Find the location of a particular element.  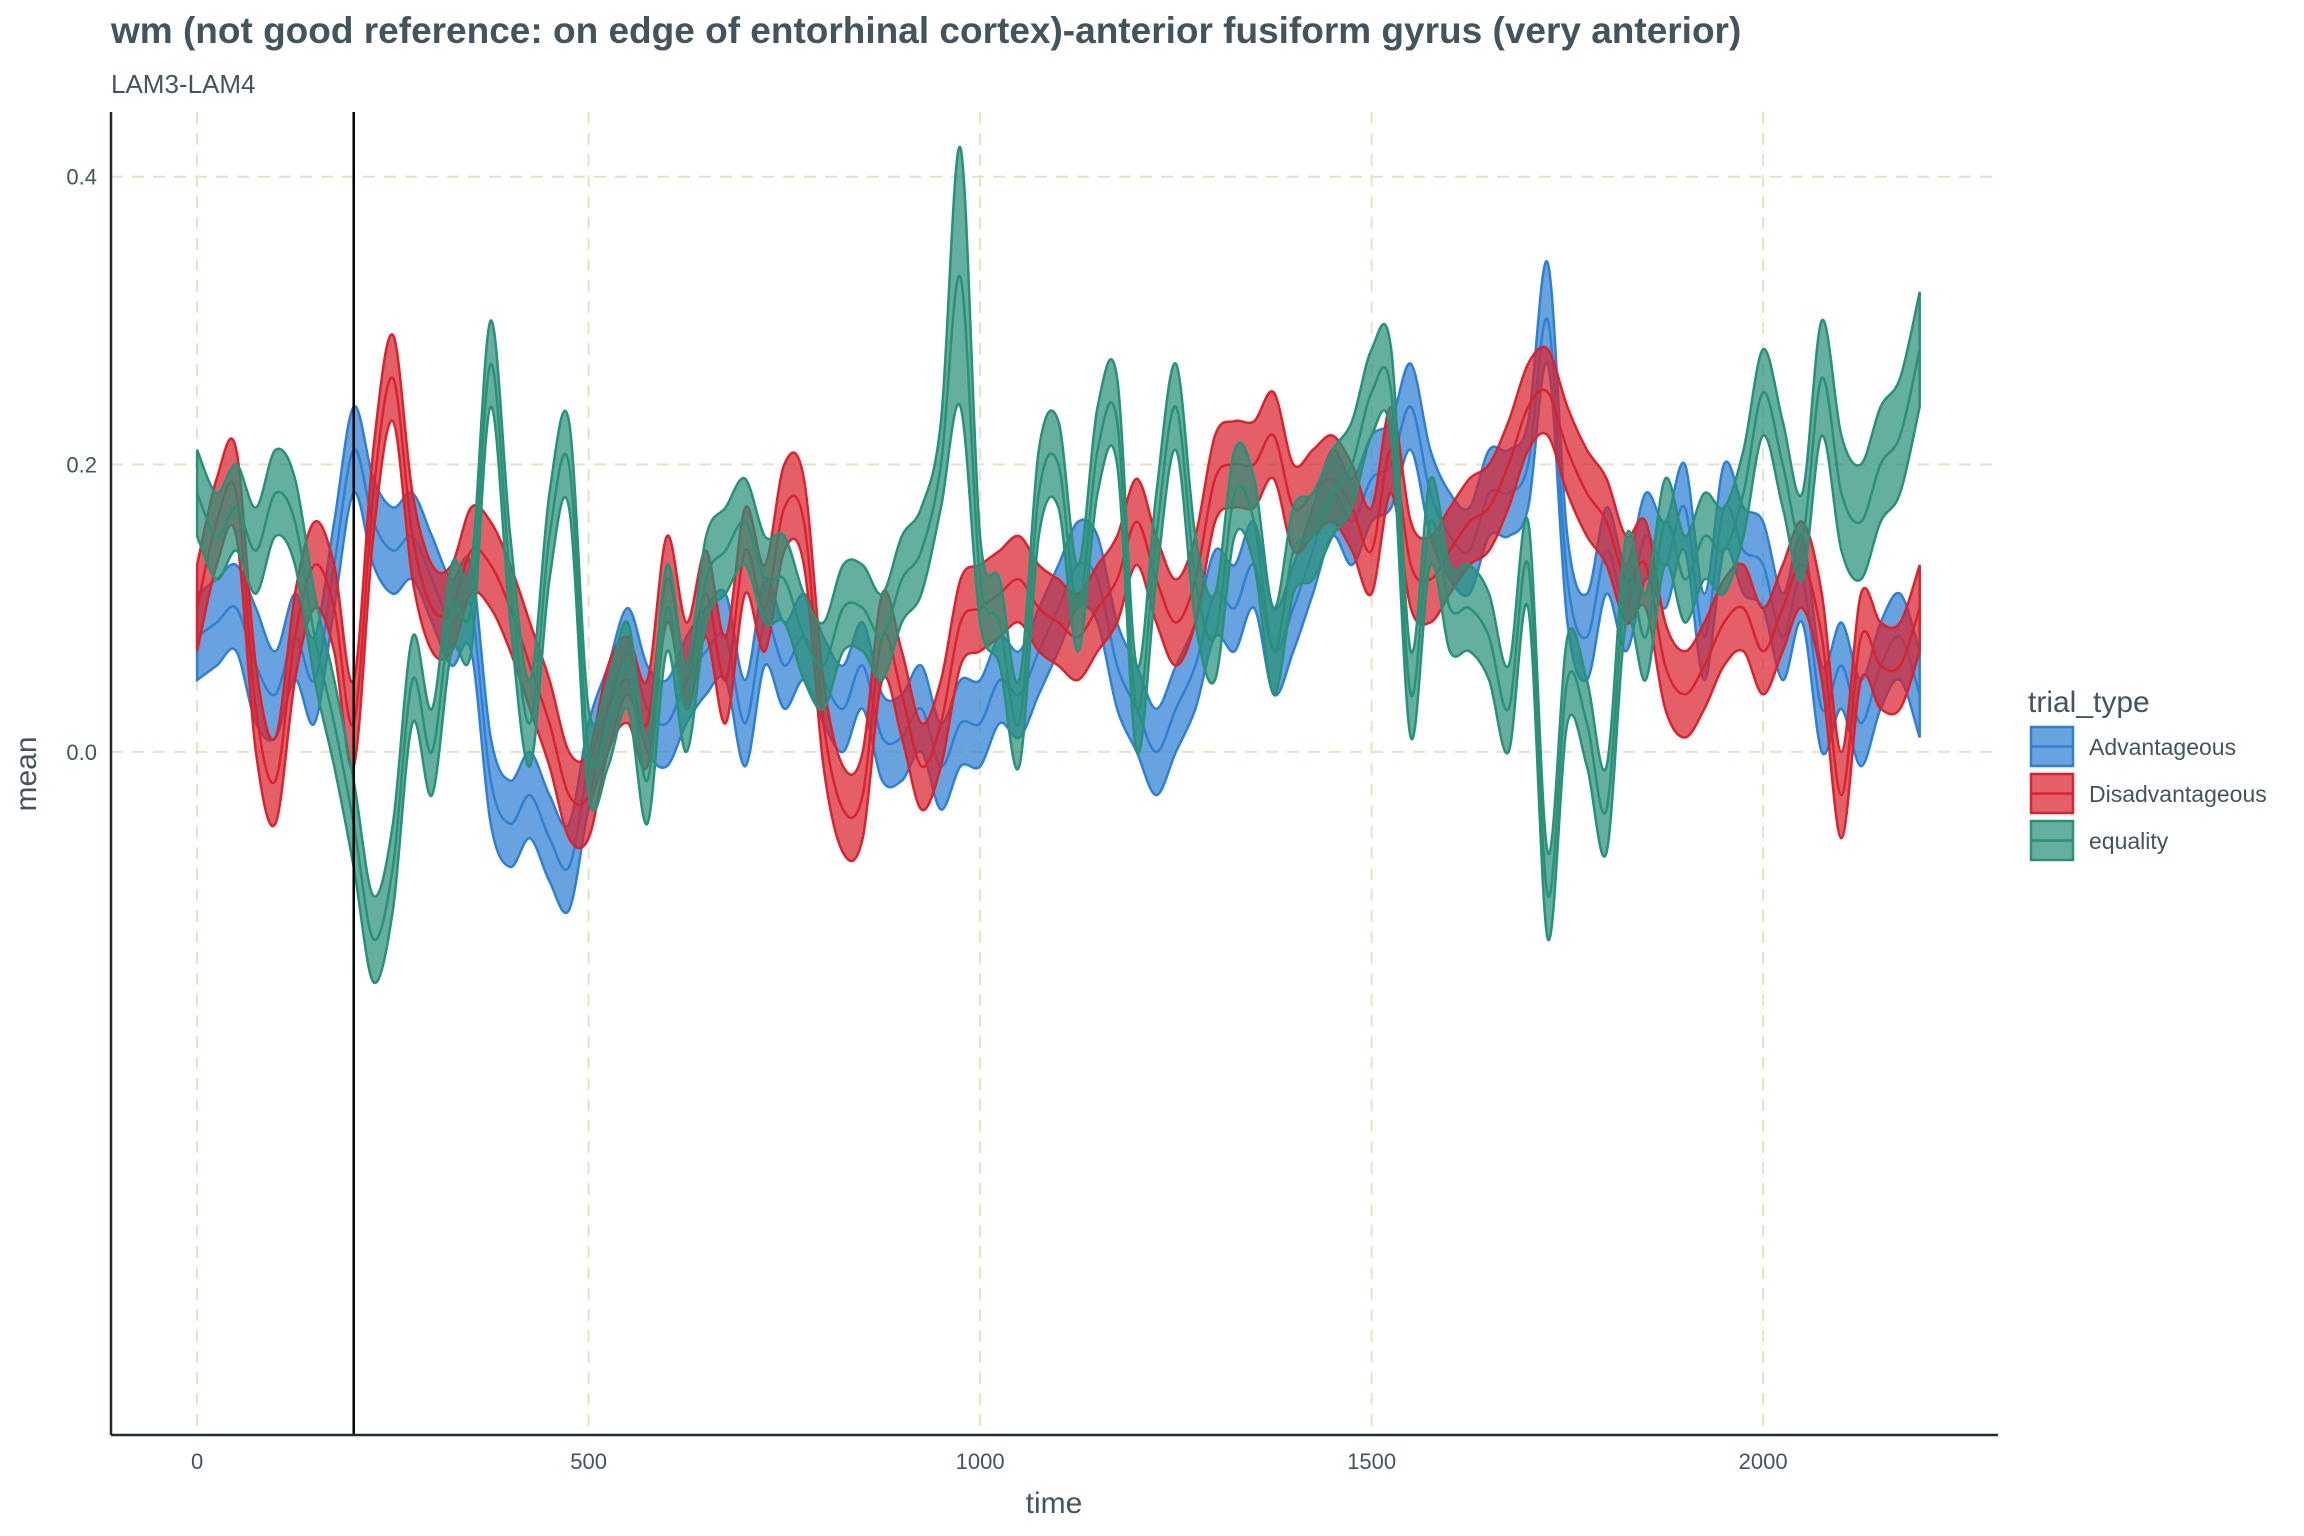

y-tick-label-0: 0.0 is located at coordinates (81, 752).